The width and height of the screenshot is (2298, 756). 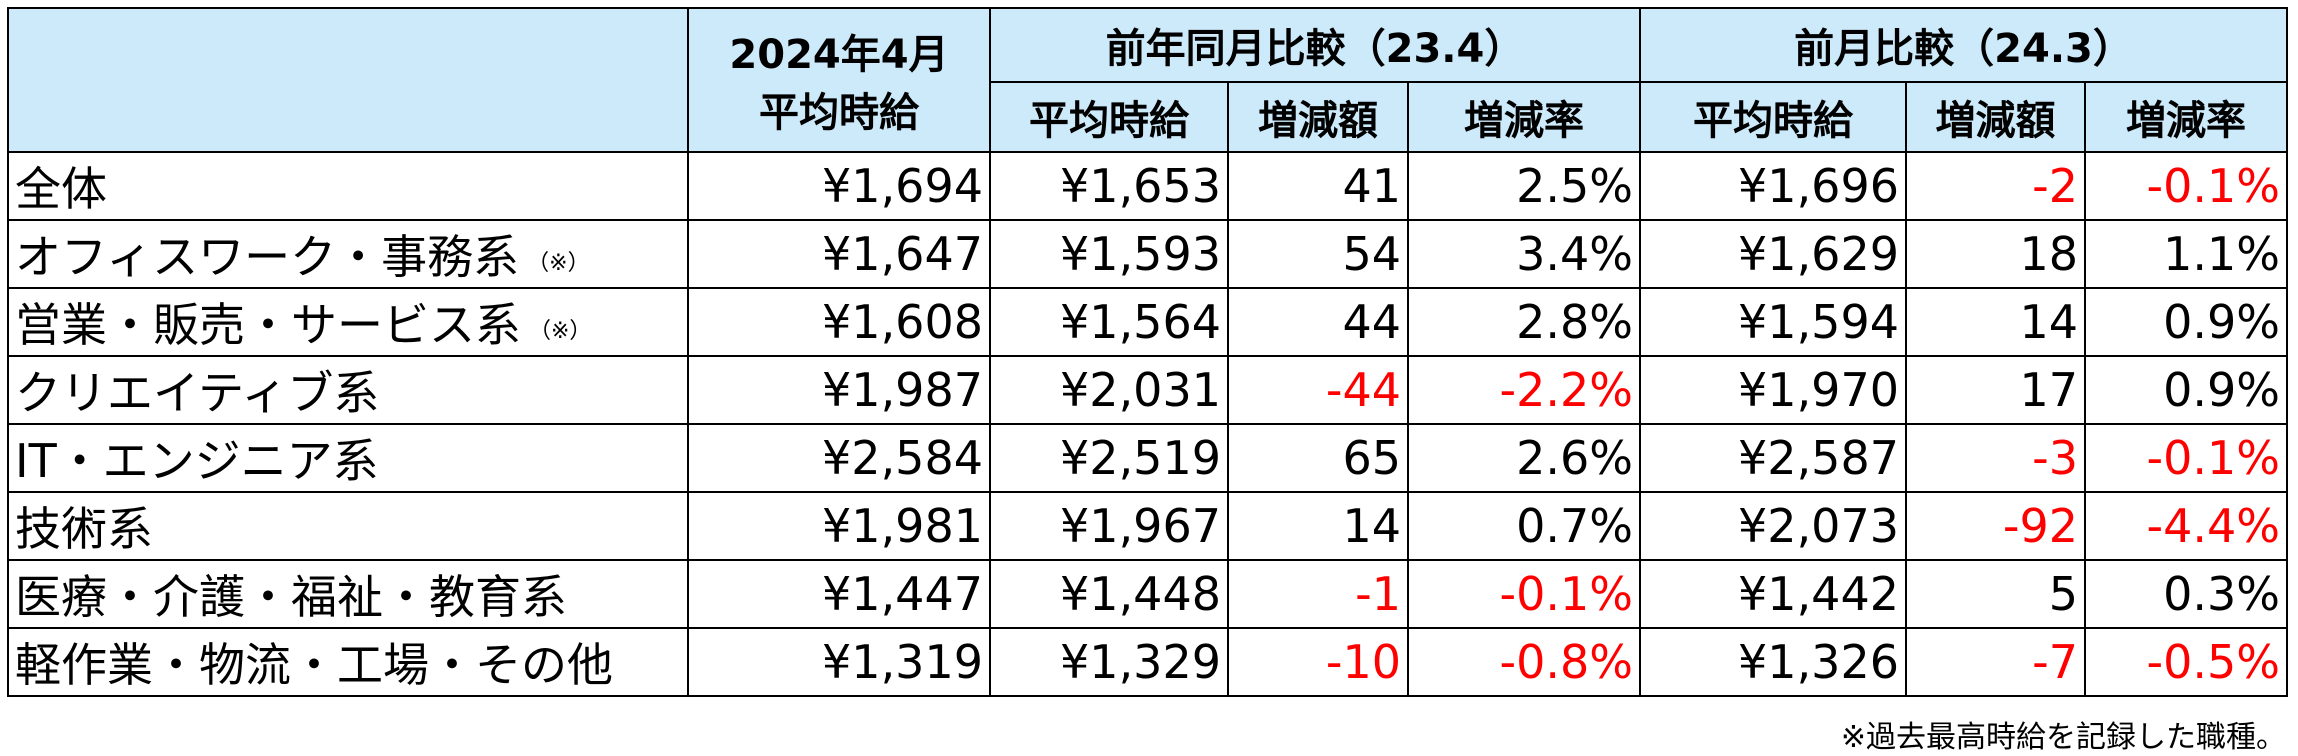 What do you see at coordinates (61, 189) in the screenshot?
I see `row-label: 全体` at bounding box center [61, 189].